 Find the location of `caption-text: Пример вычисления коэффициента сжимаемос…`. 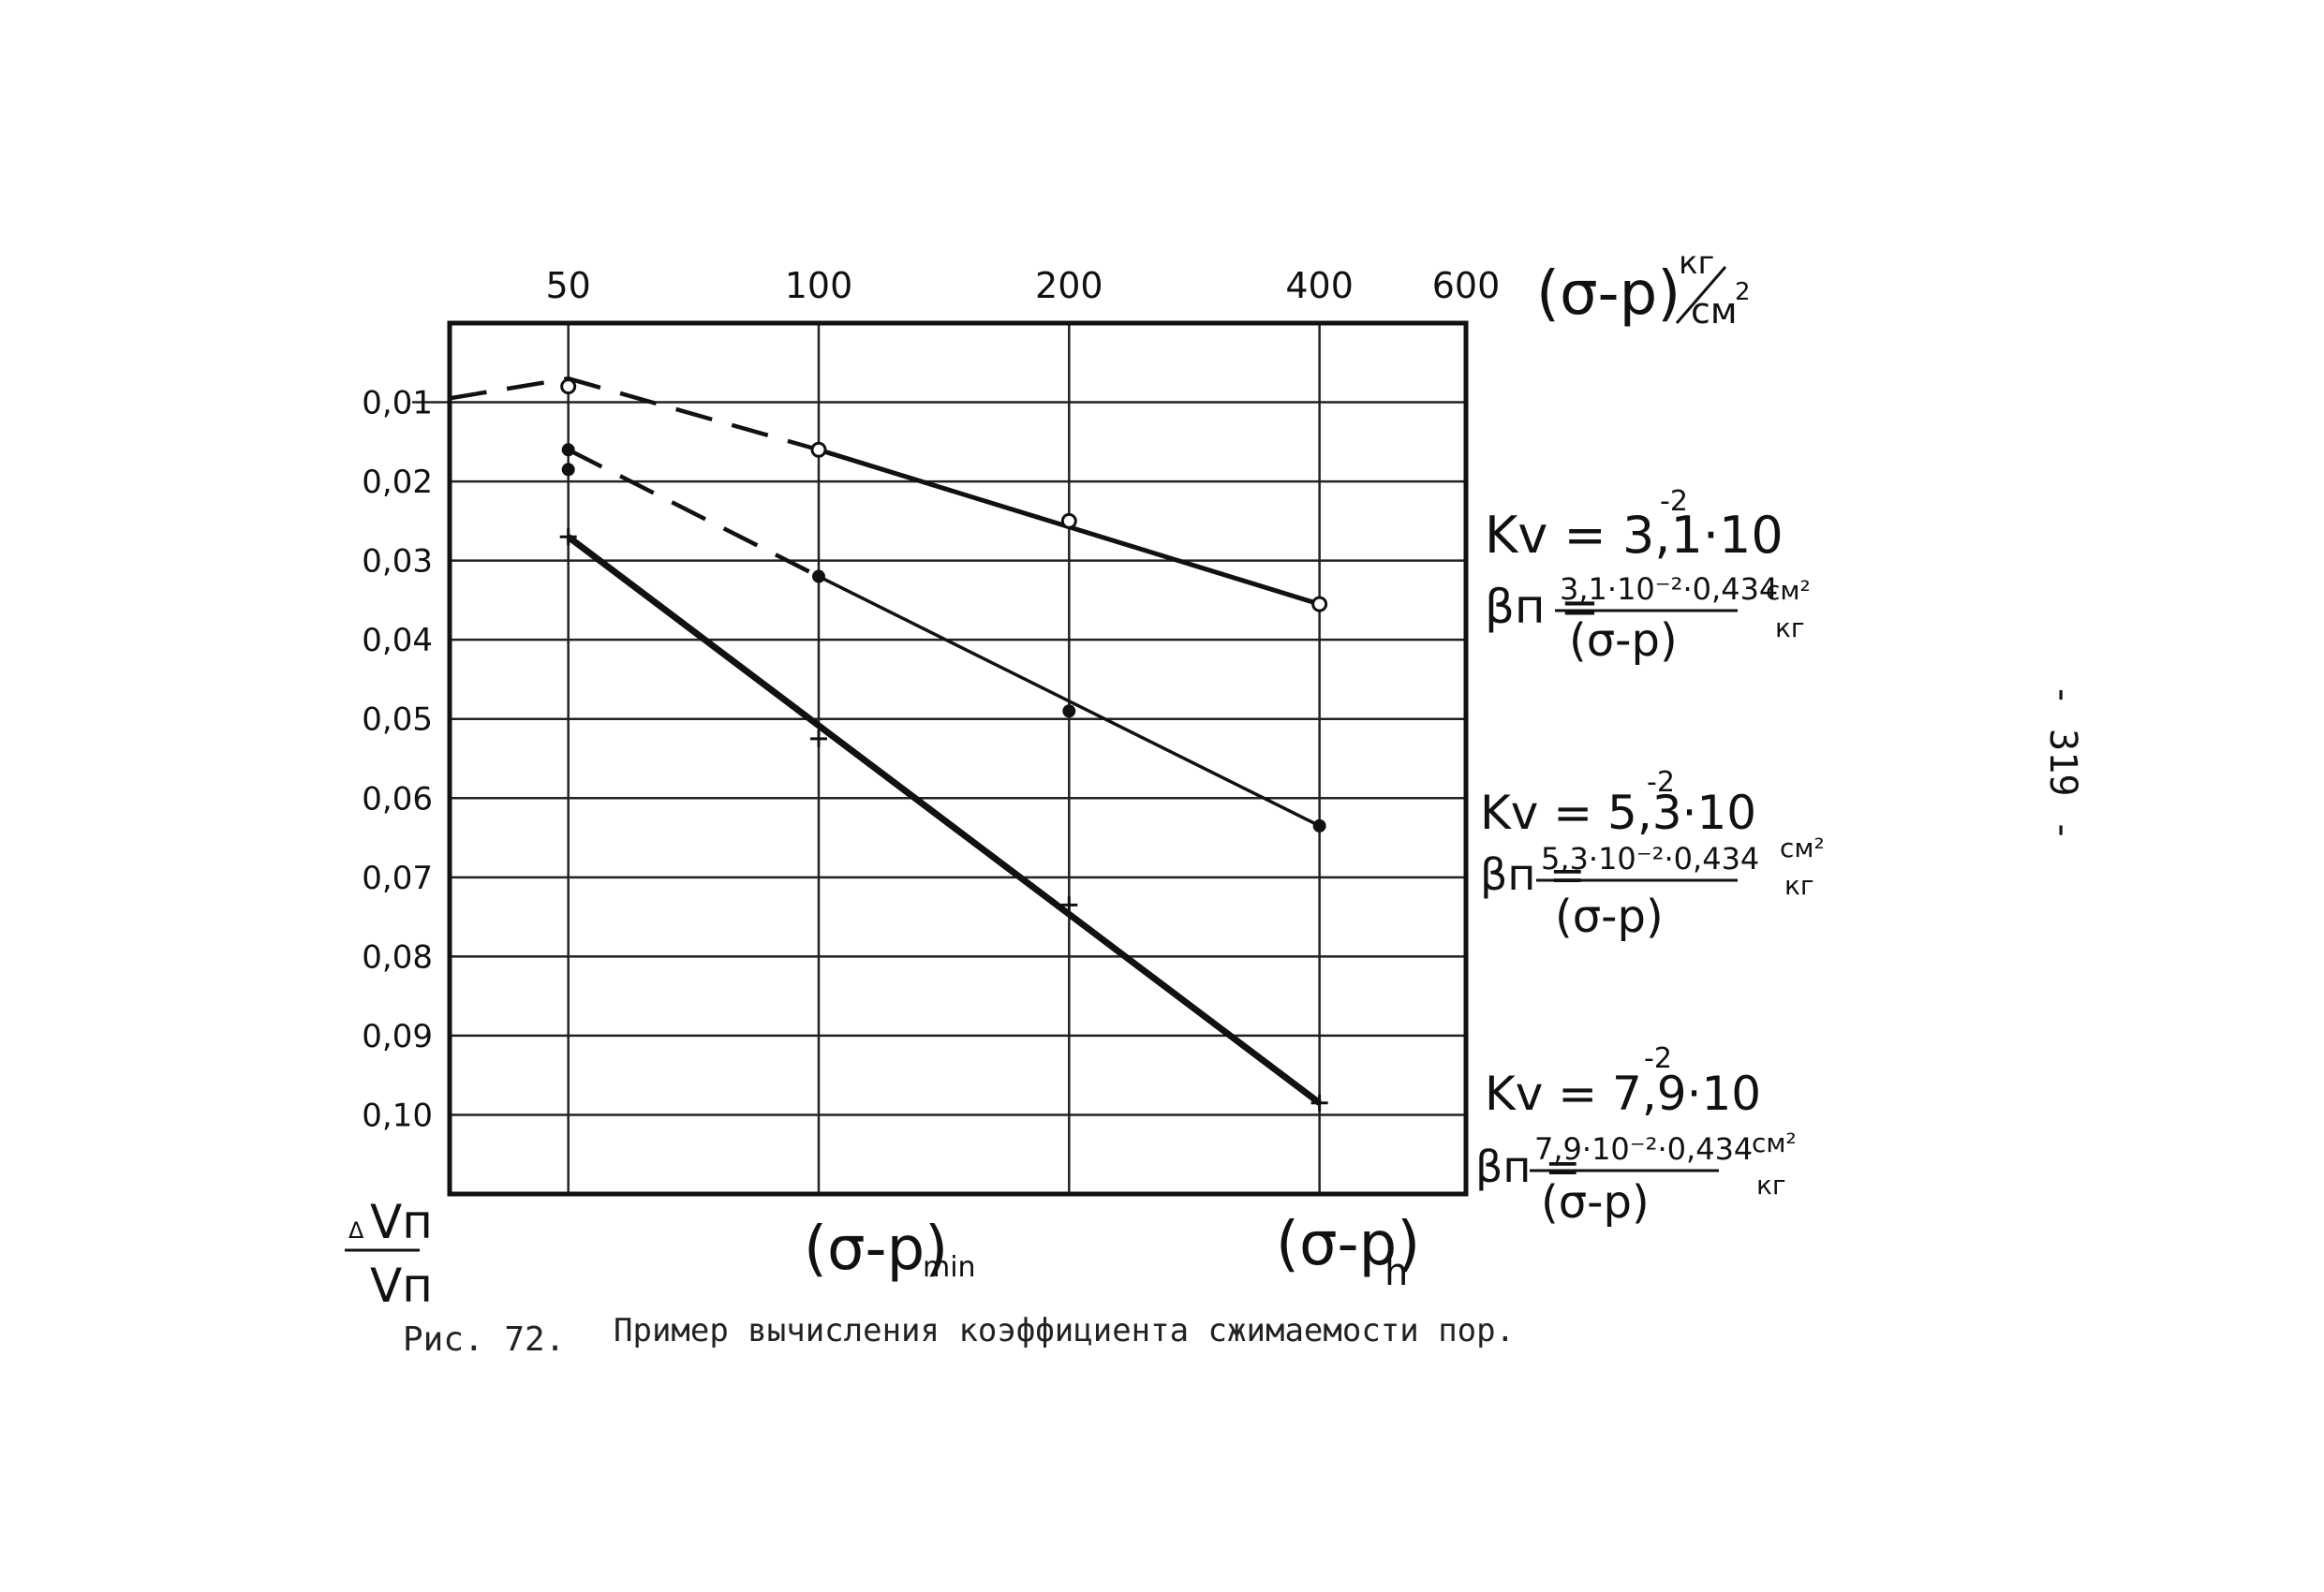

caption-text: Пример вычисления коэффициента сжимаемос… is located at coordinates (1065, 1330).